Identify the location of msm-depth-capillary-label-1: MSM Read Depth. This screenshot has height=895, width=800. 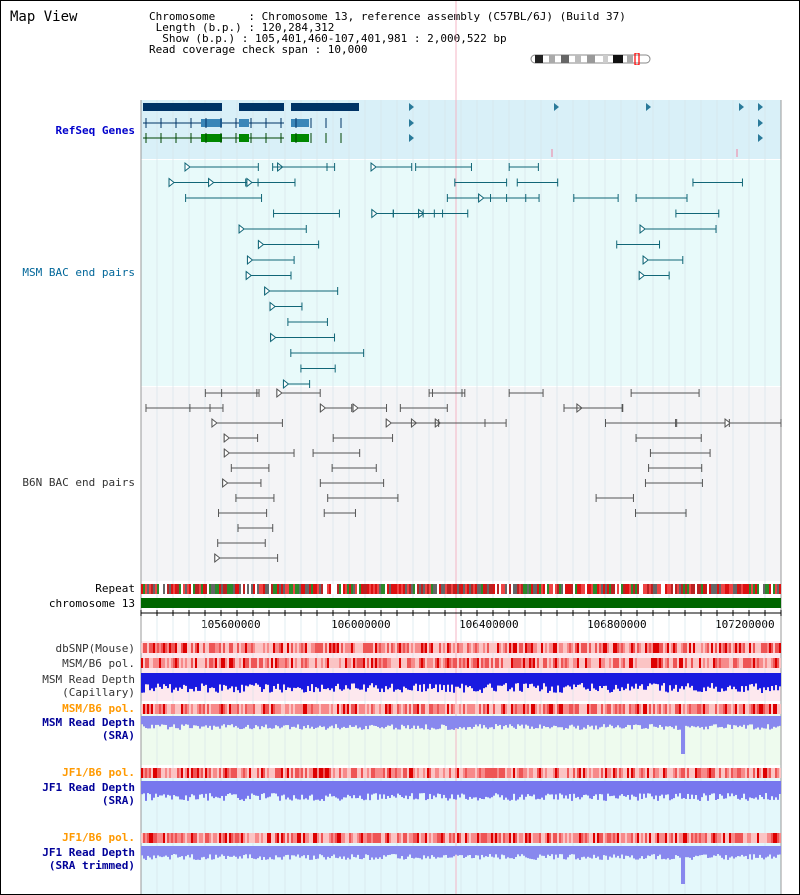
(88, 679).